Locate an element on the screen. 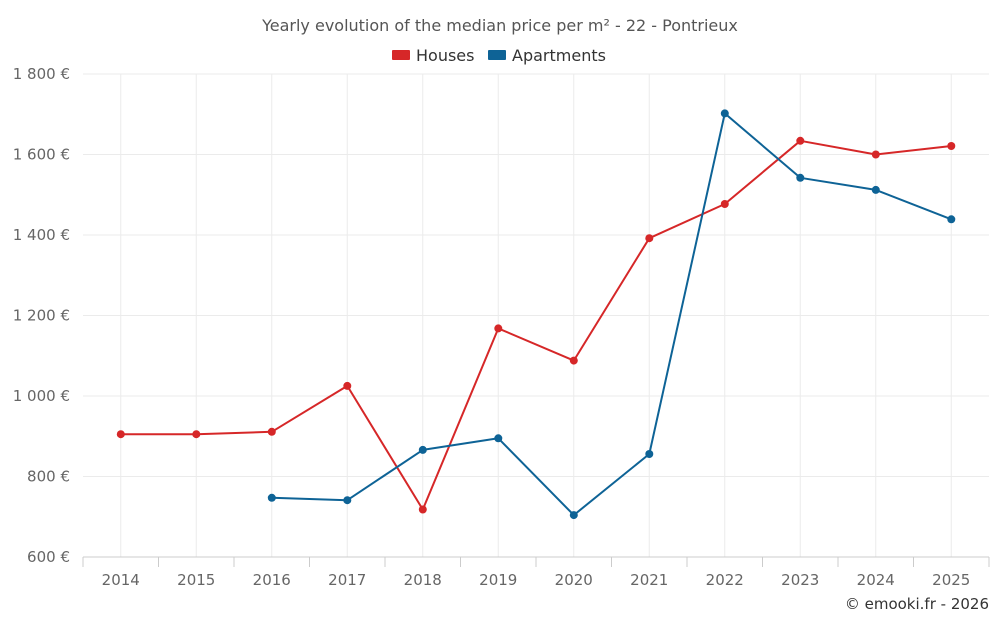 The width and height of the screenshot is (1000, 625). y-tick-label: 600 € is located at coordinates (48, 557).